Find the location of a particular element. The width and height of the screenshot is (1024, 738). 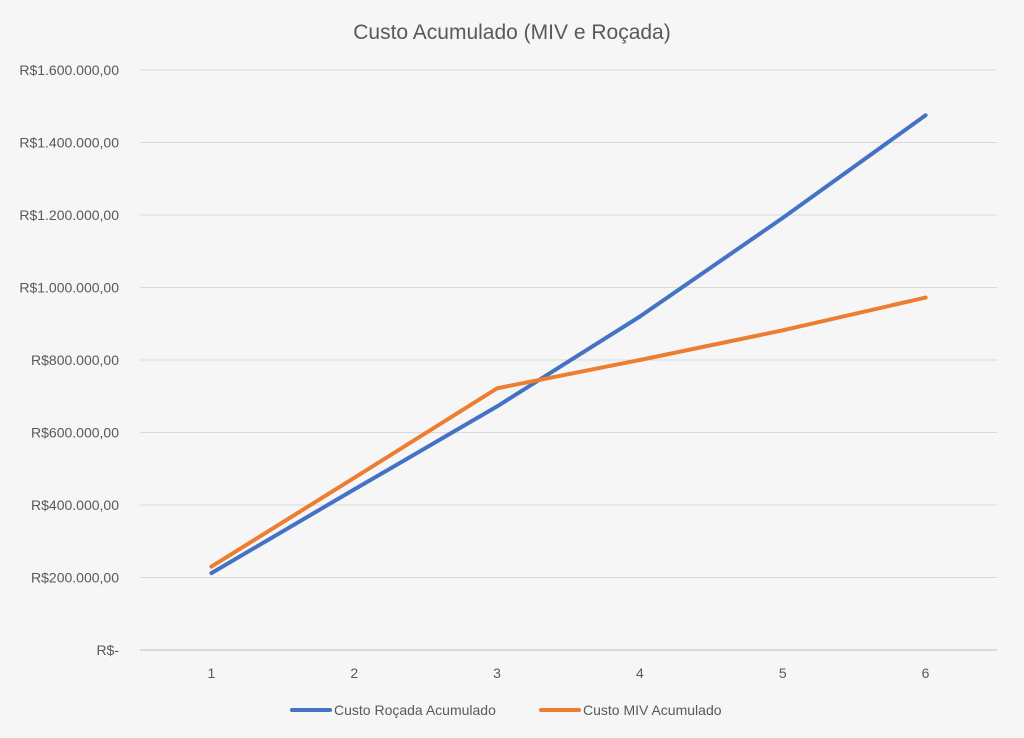

x-tick-label: 5 is located at coordinates (783, 673).